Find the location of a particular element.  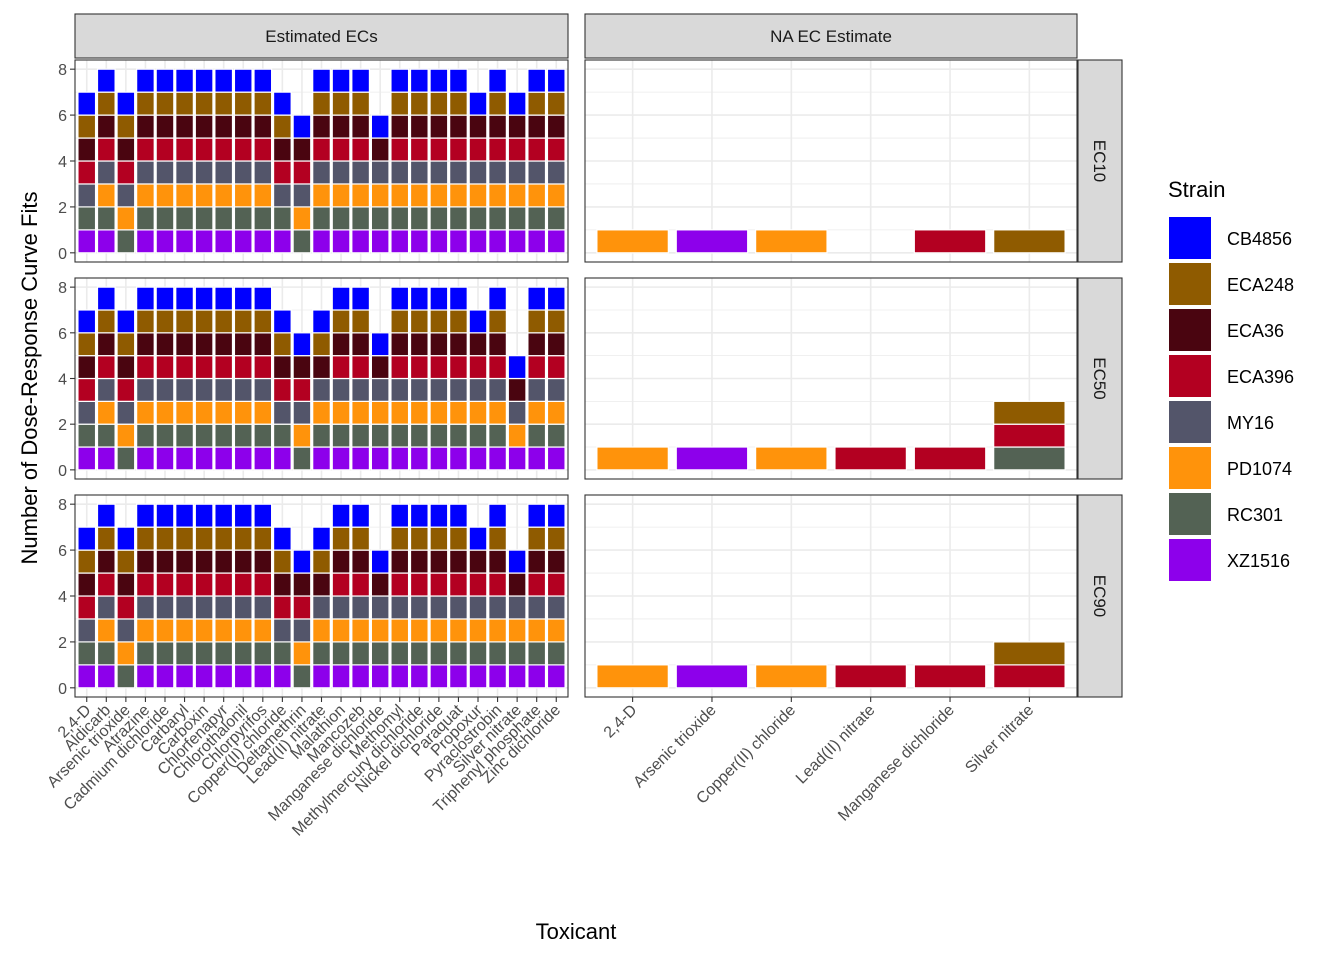

row-strip-box is located at coordinates (1100, 161).